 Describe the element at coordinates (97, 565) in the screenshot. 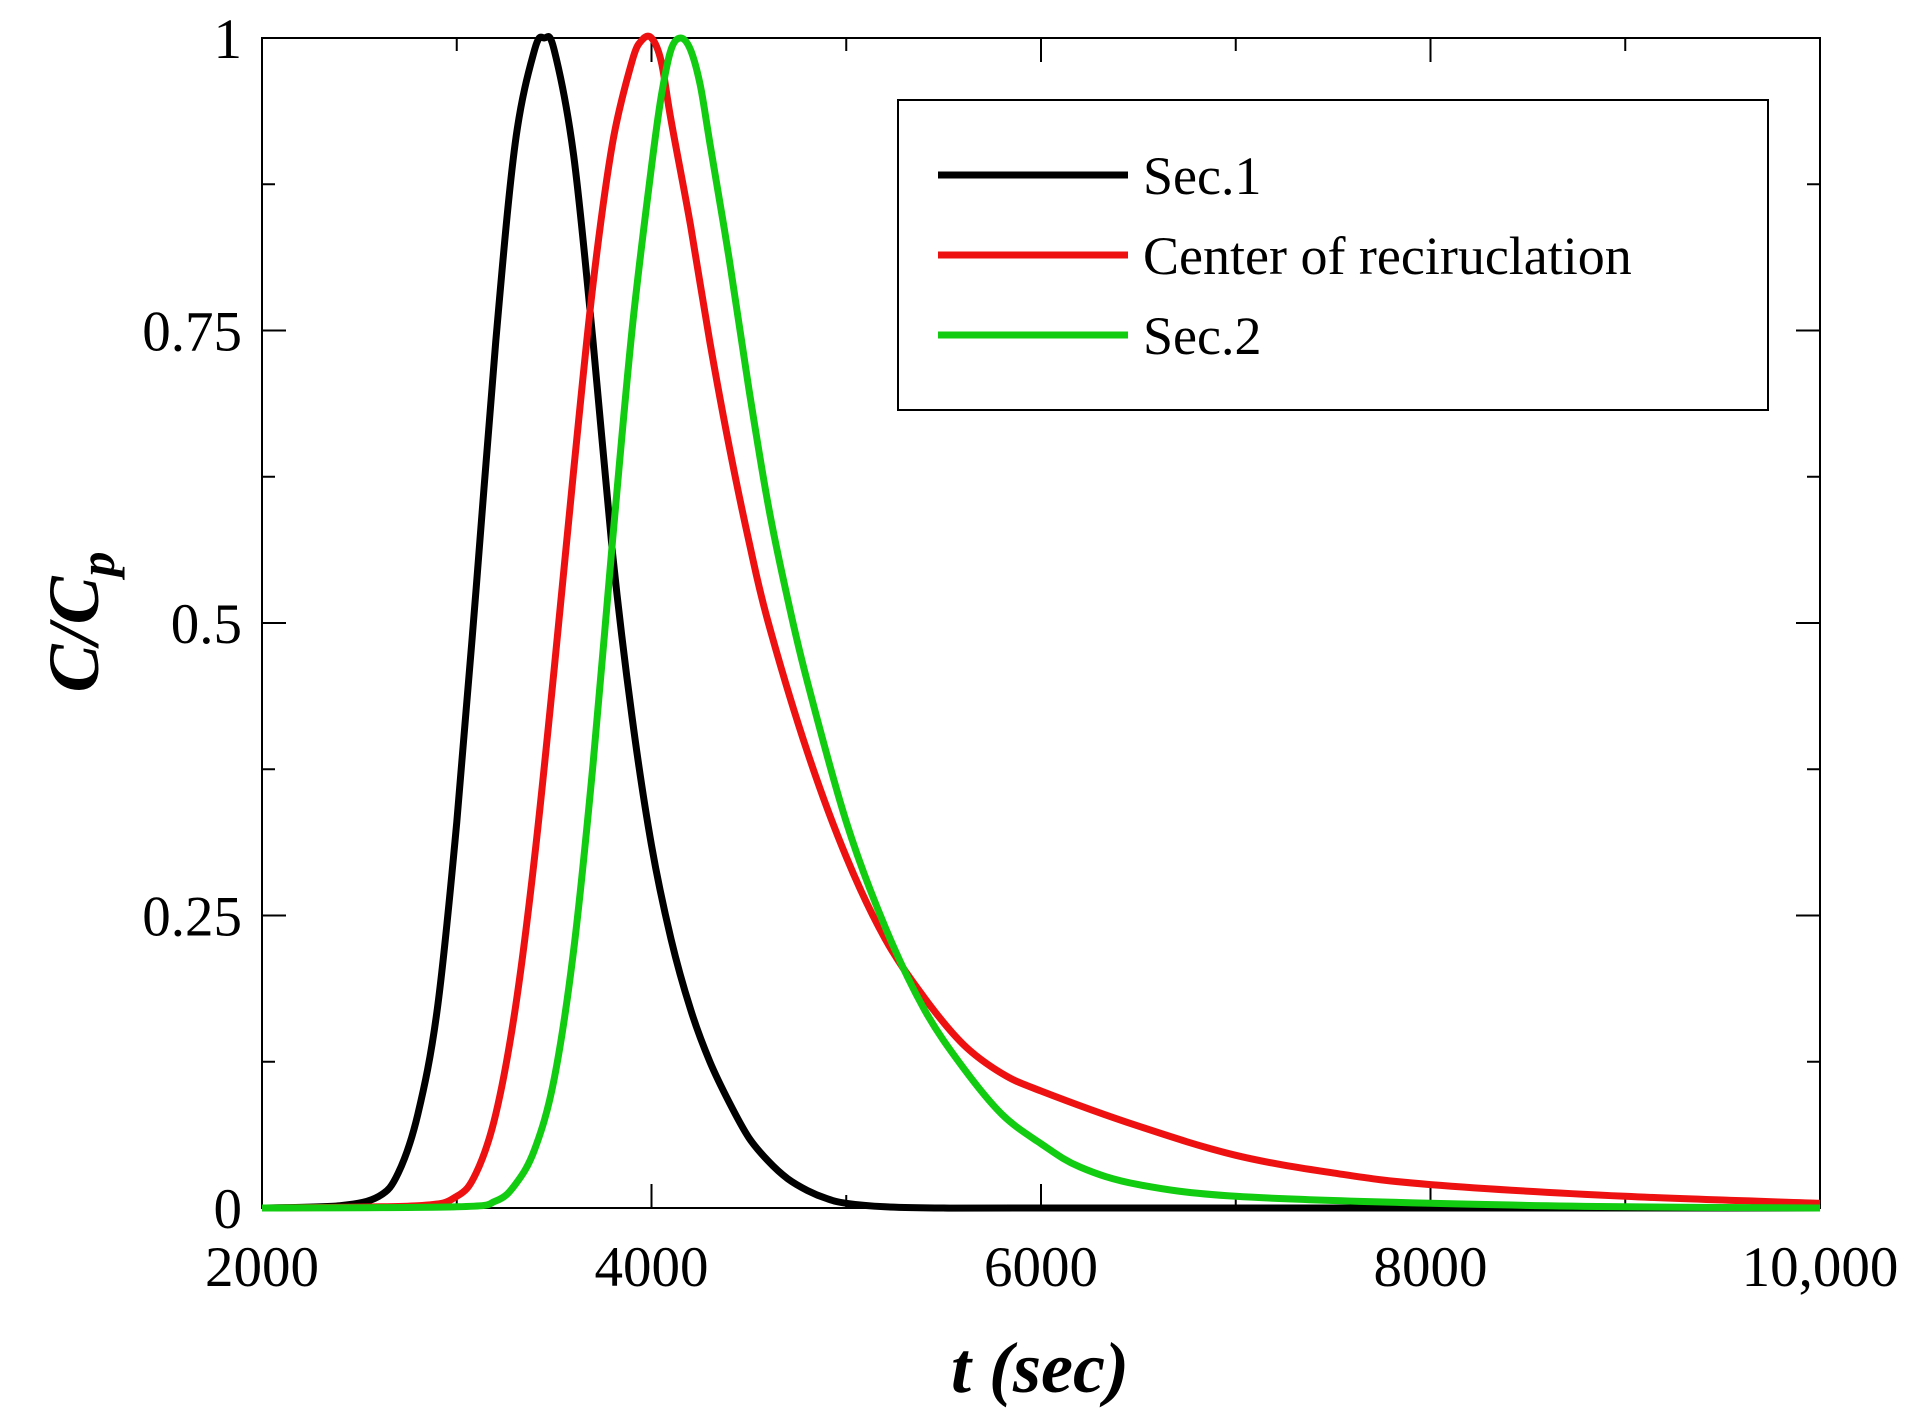

I see `y-axis-title-subscript: p` at that location.